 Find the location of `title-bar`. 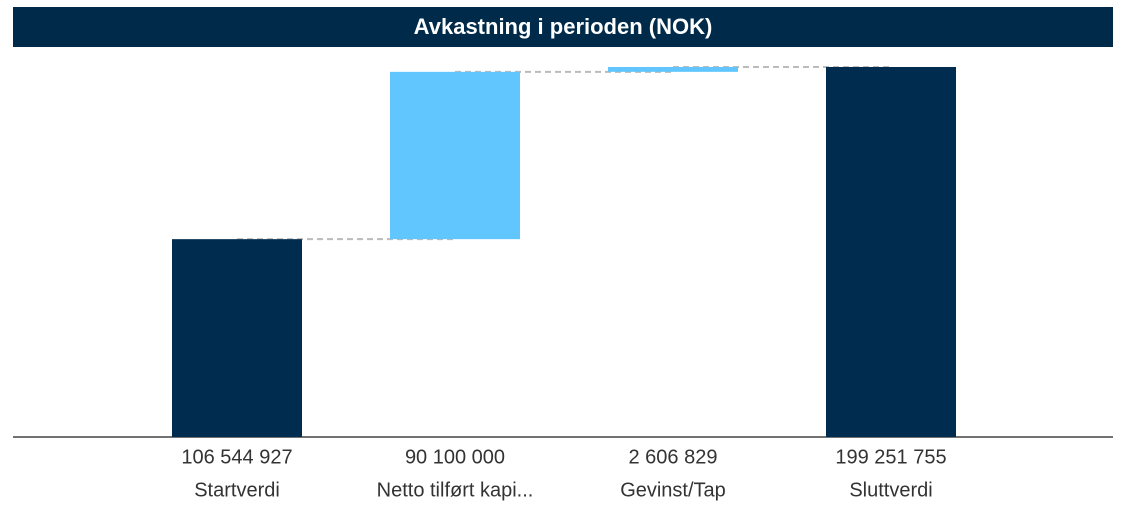

title-bar is located at coordinates (563, 27).